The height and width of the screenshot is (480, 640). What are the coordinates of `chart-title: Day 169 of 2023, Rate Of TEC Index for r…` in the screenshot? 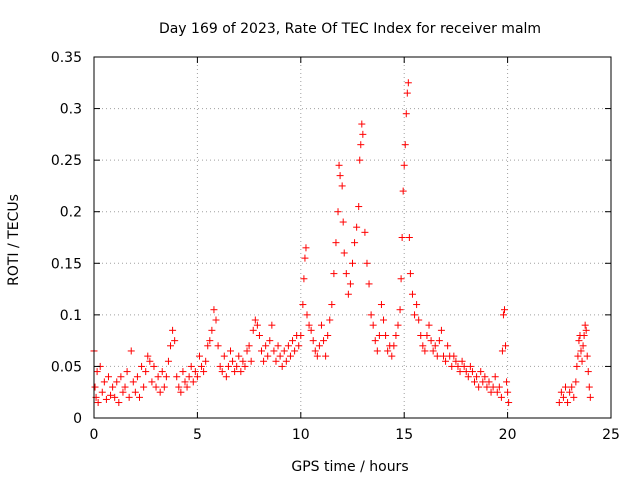 It's located at (350, 29).